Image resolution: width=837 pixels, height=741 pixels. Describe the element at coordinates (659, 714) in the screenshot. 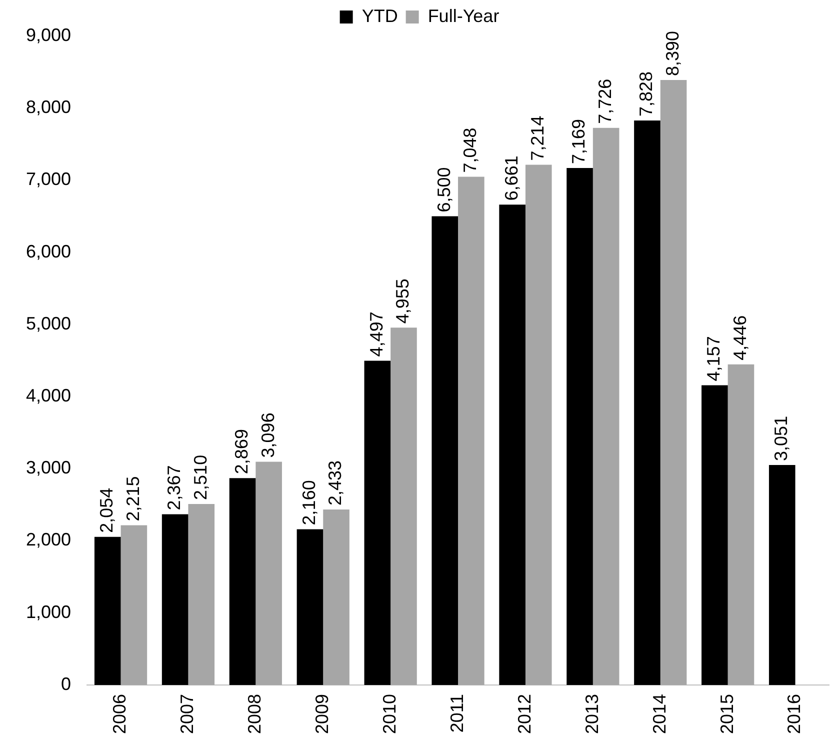

I see `x-tick-label: 2014` at that location.